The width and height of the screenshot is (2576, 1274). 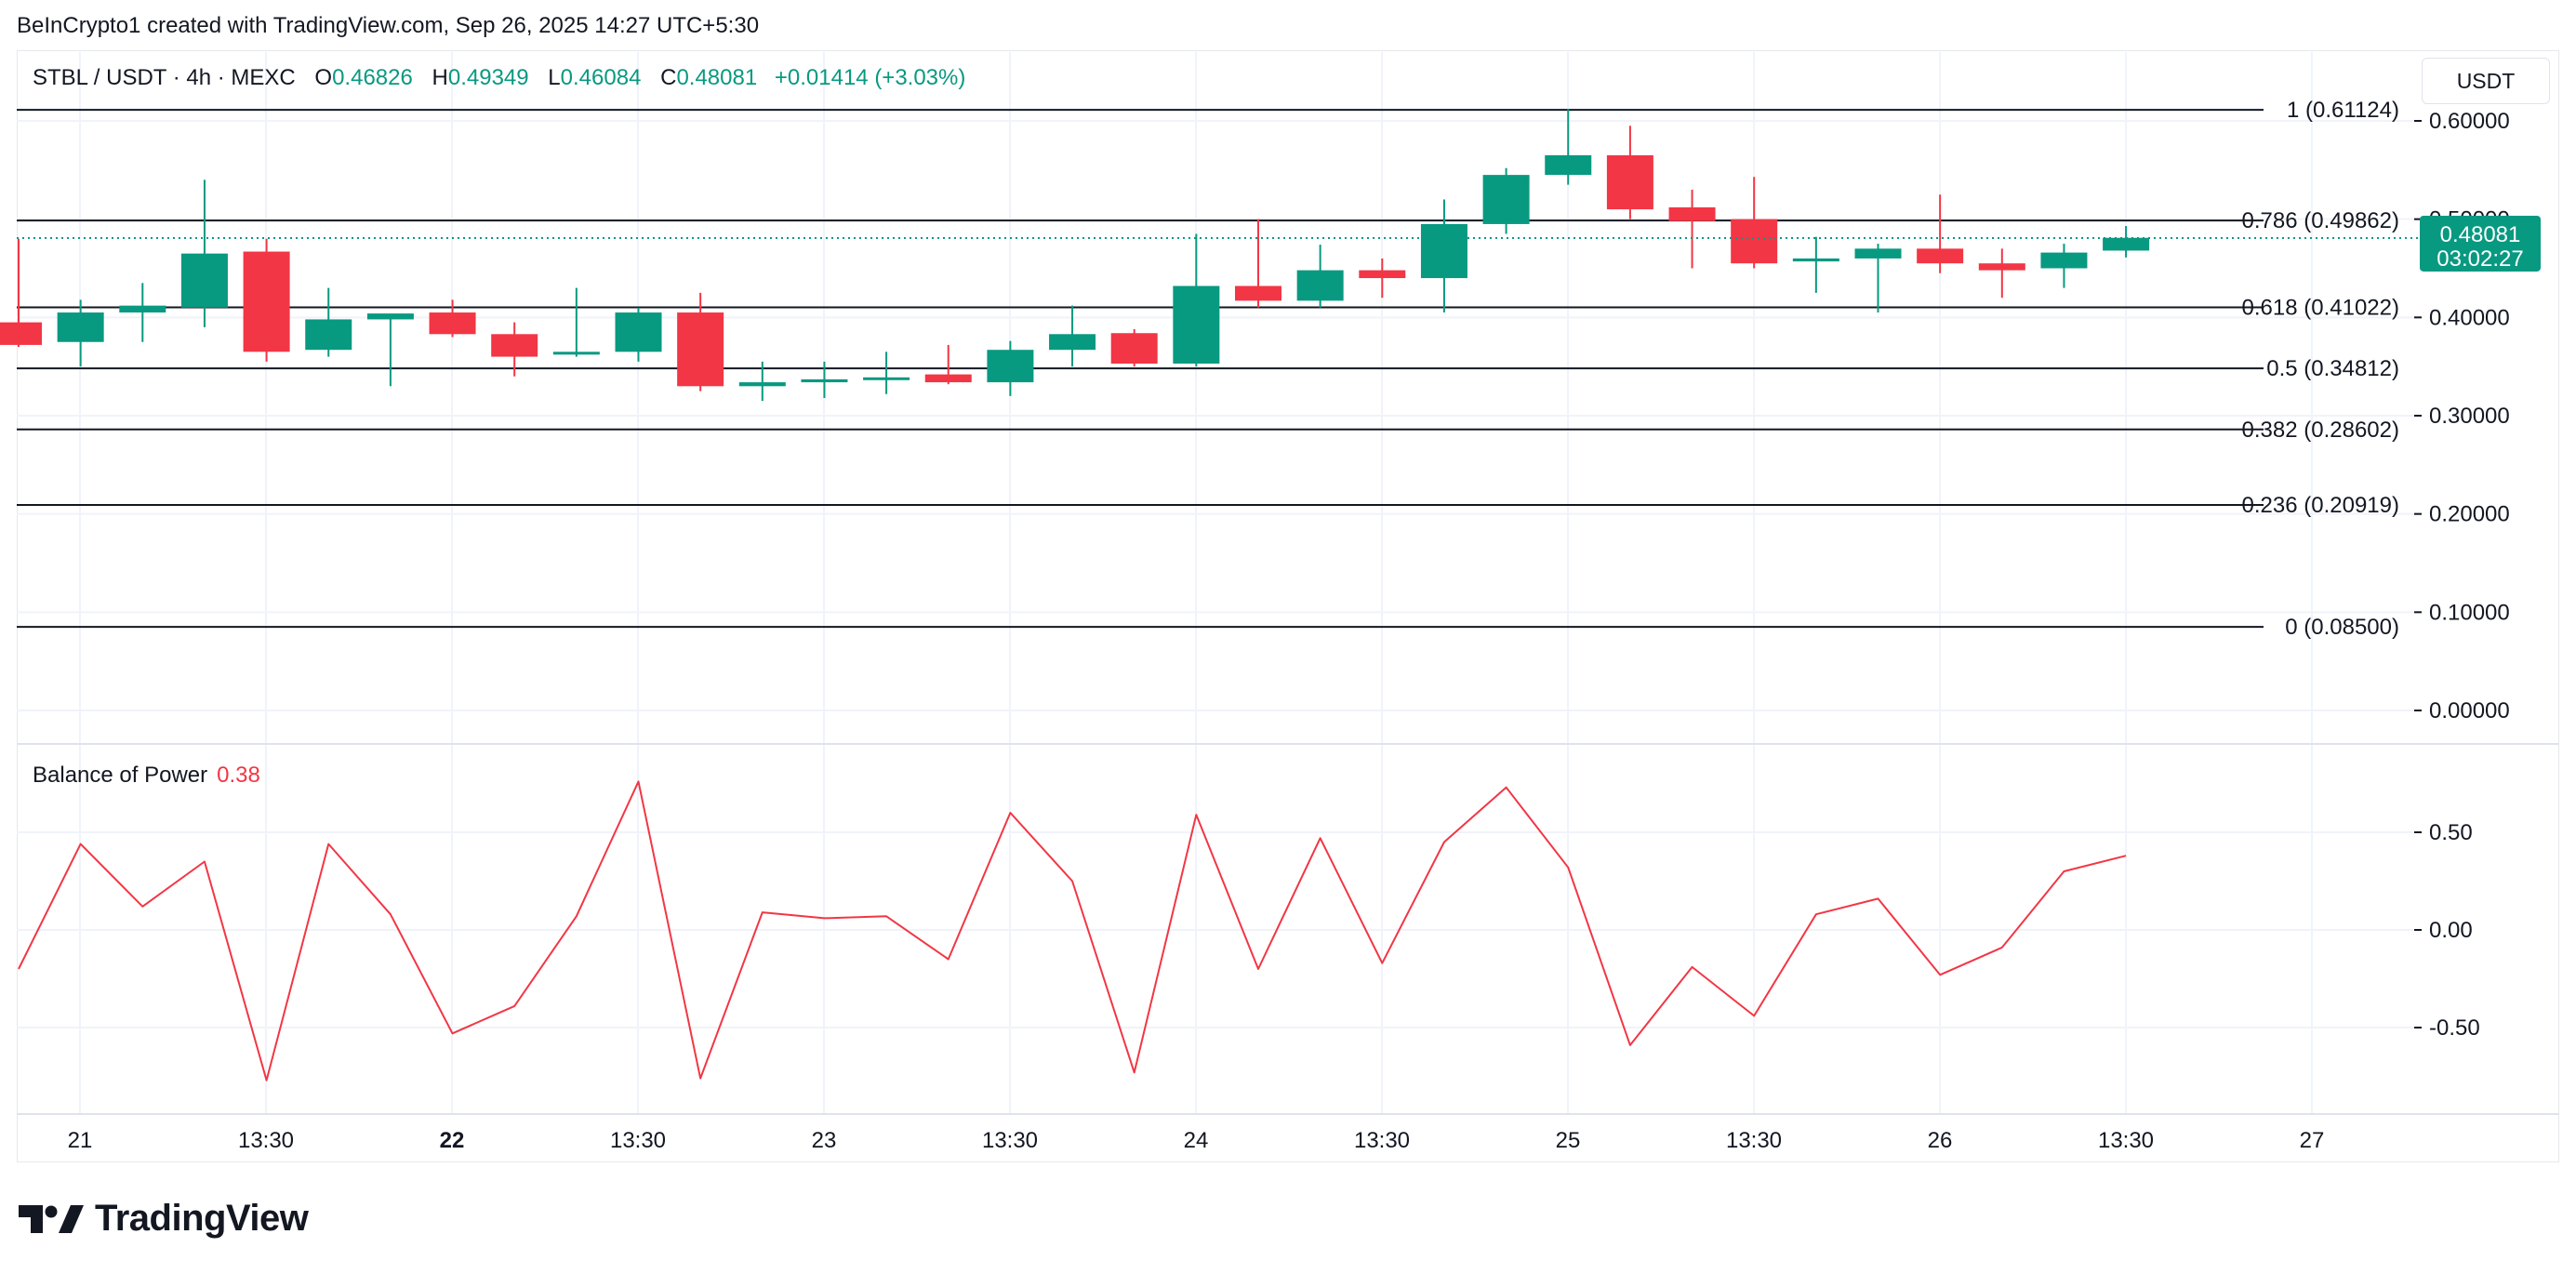 What do you see at coordinates (452, 1140) in the screenshot?
I see `x-tick-label: 22` at bounding box center [452, 1140].